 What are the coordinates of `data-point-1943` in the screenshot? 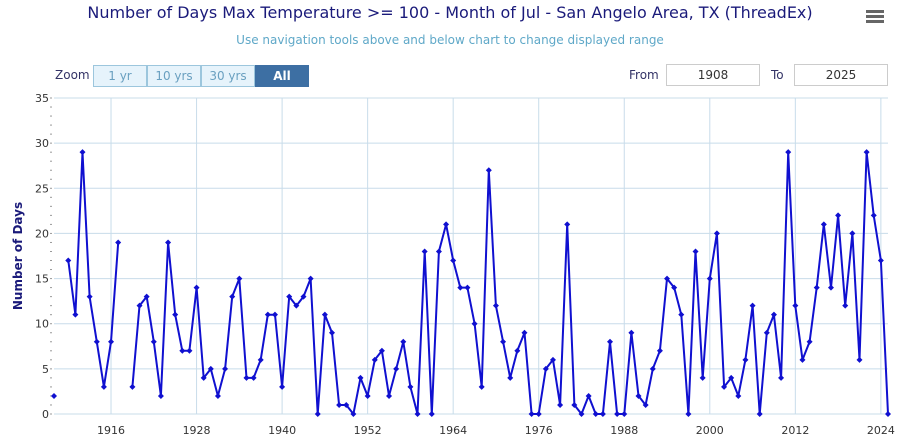 It's located at (303, 296).